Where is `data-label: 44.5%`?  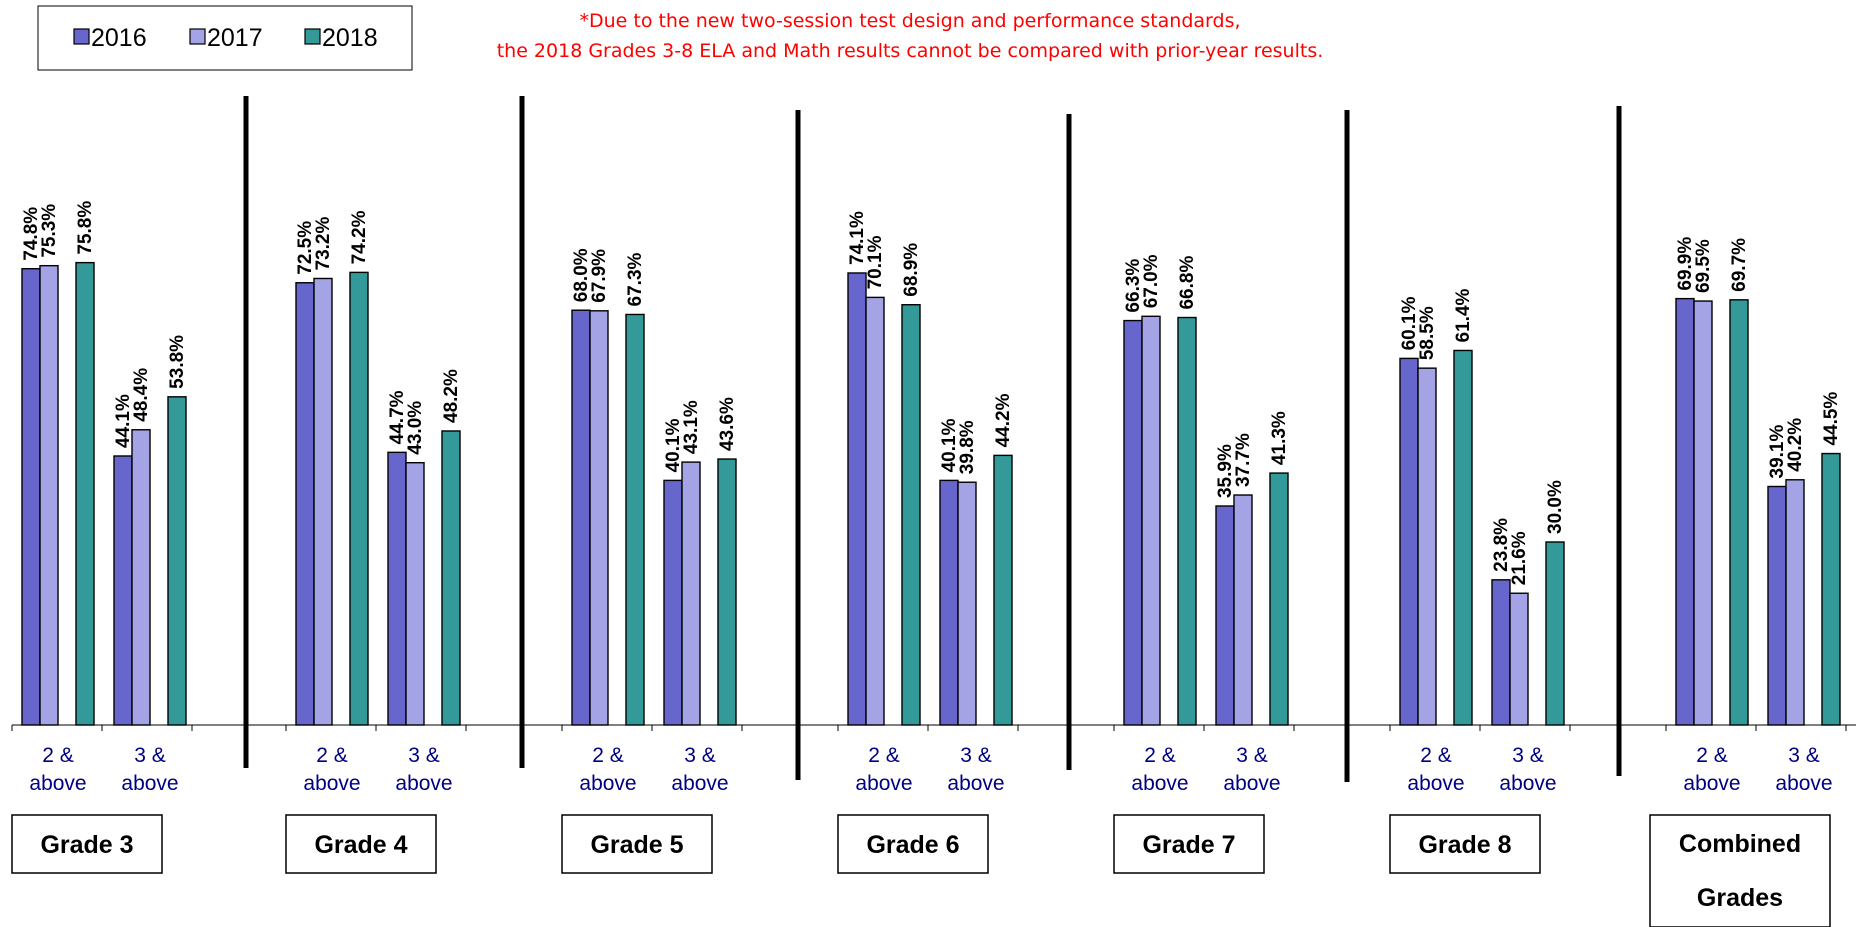
data-label: 44.5% is located at coordinates (1831, 419).